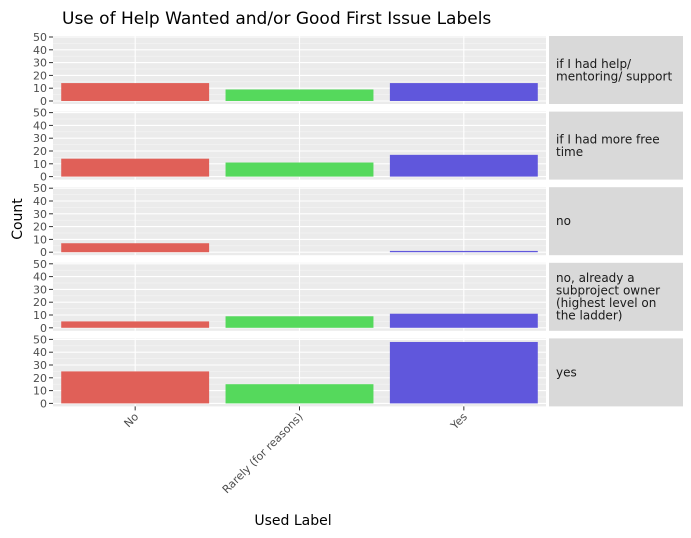 This screenshot has height=538, width=691. I want to click on facet-strip-label: if I had help/mentoring/ support, so click(614, 70).